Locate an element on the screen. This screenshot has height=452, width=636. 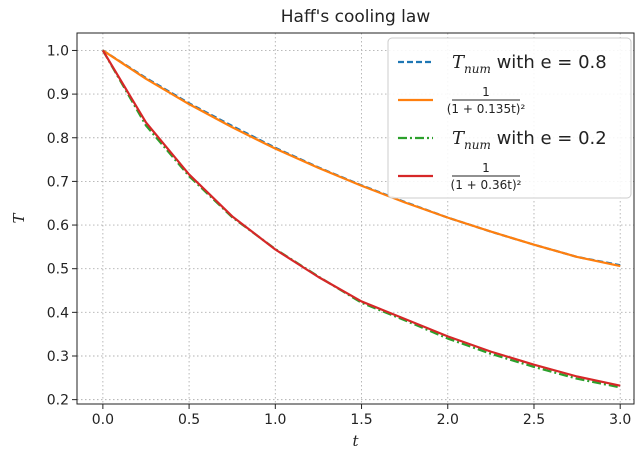
y-axis-label: T is located at coordinates (19, 218).